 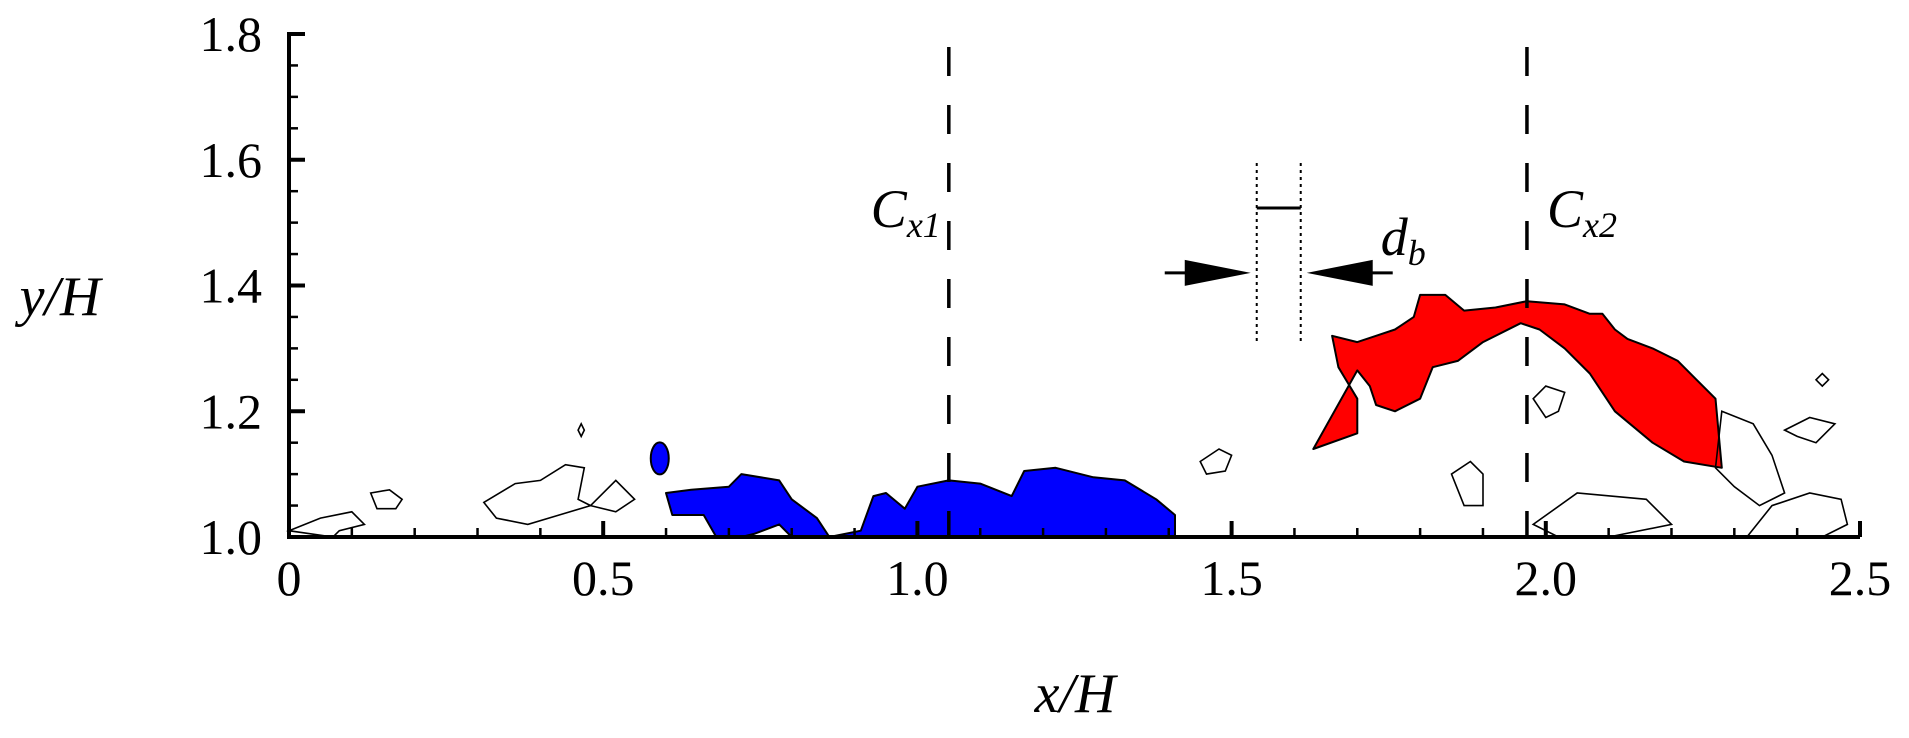 What do you see at coordinates (1231, 578) in the screenshot?
I see `x-tick-label: 1.5` at bounding box center [1231, 578].